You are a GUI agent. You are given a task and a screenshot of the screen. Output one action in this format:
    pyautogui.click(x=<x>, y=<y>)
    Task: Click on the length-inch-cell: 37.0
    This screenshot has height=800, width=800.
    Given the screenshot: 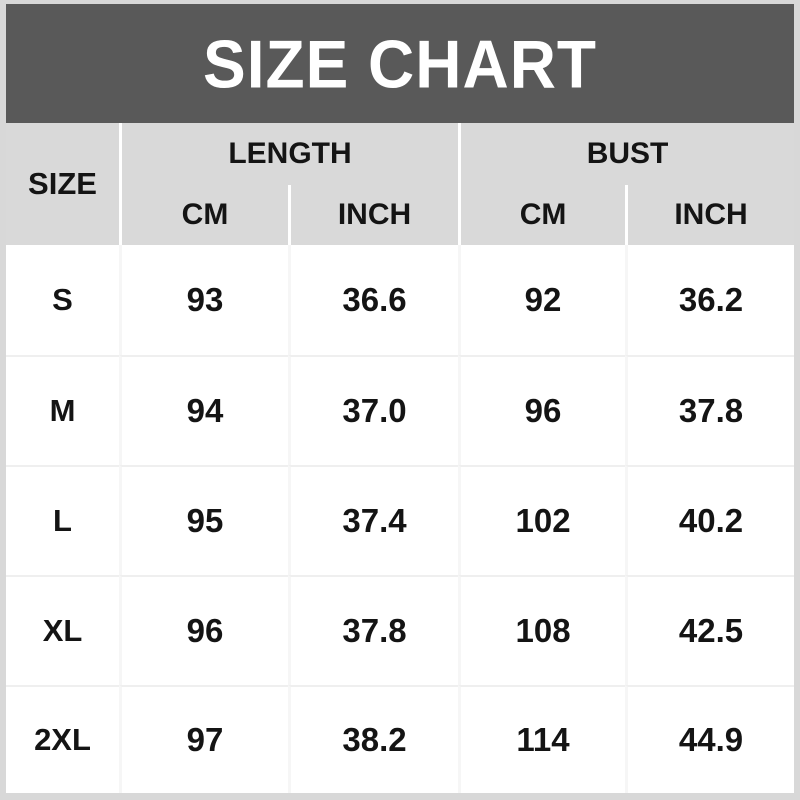 What is the action you would take?
    pyautogui.click(x=373, y=410)
    